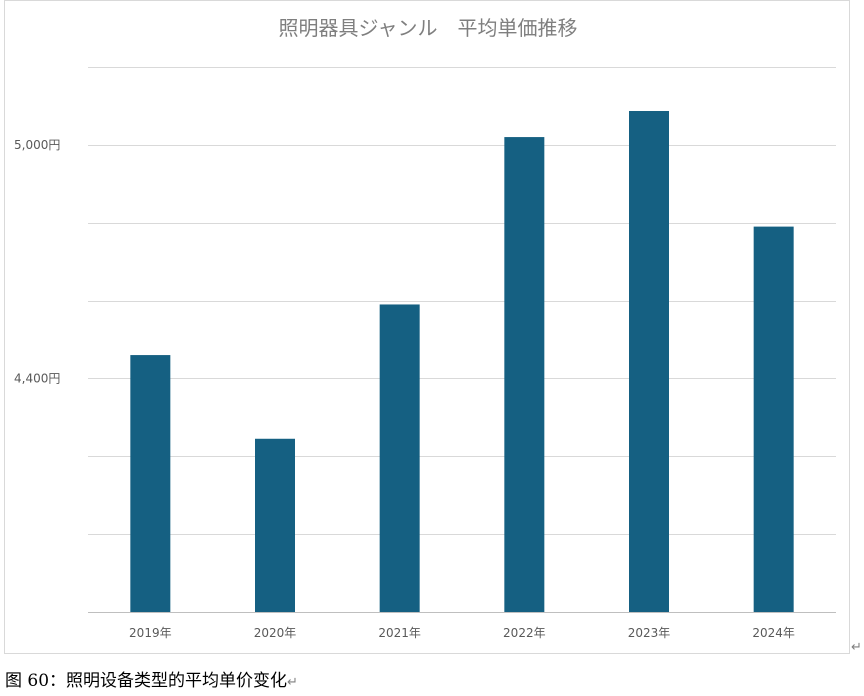  What do you see at coordinates (428, 28) in the screenshot?
I see `chart-title: 照明器具ジャンル 平均単価推移` at bounding box center [428, 28].